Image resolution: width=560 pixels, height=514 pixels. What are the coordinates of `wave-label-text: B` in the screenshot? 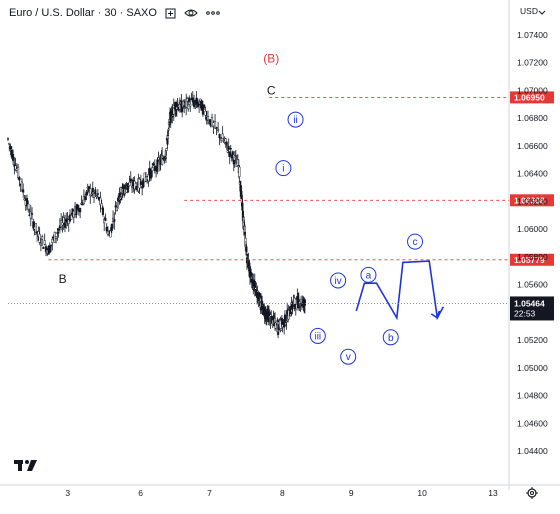 It's located at (63, 279).